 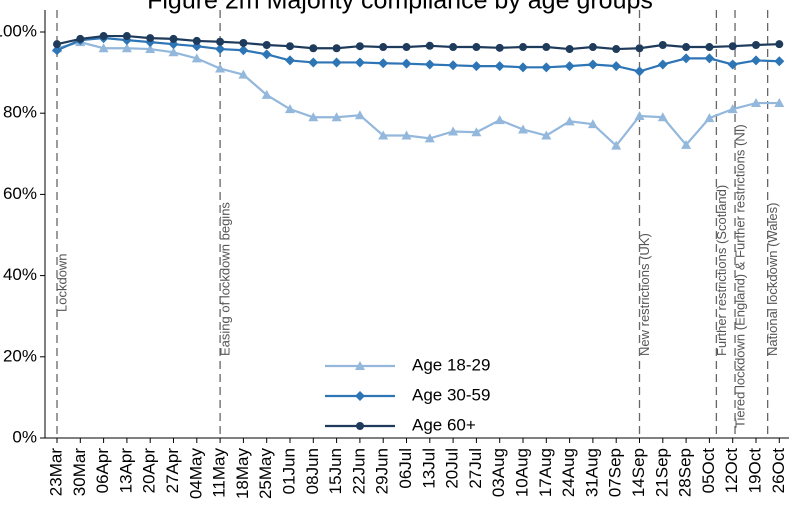 What do you see at coordinates (149, 471) in the screenshot?
I see `x-tick-label: 20Apr` at bounding box center [149, 471].